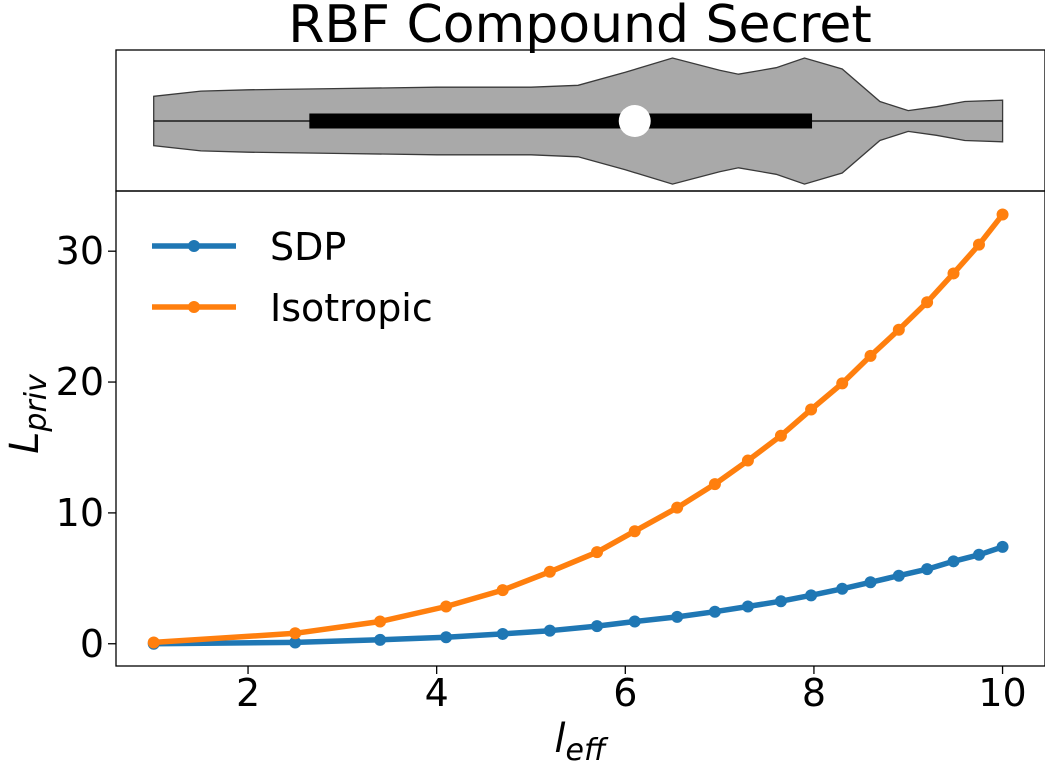 This screenshot has width=1045, height=762. I want to click on y-tick-label: 30, so click(80, 251).